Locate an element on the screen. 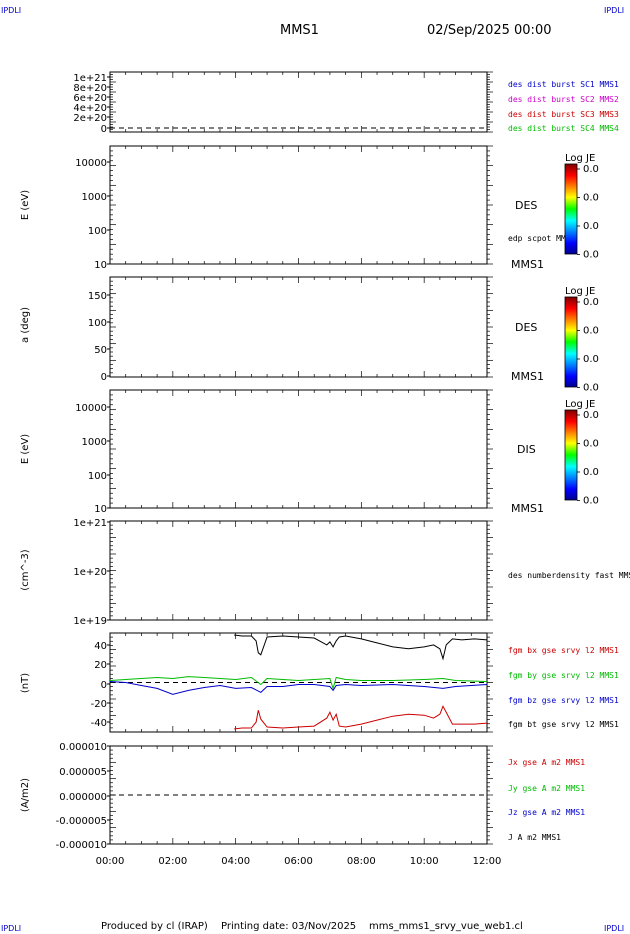 The image size is (630, 934). legend-entry: edp scpot MMS1 is located at coordinates (542, 238).